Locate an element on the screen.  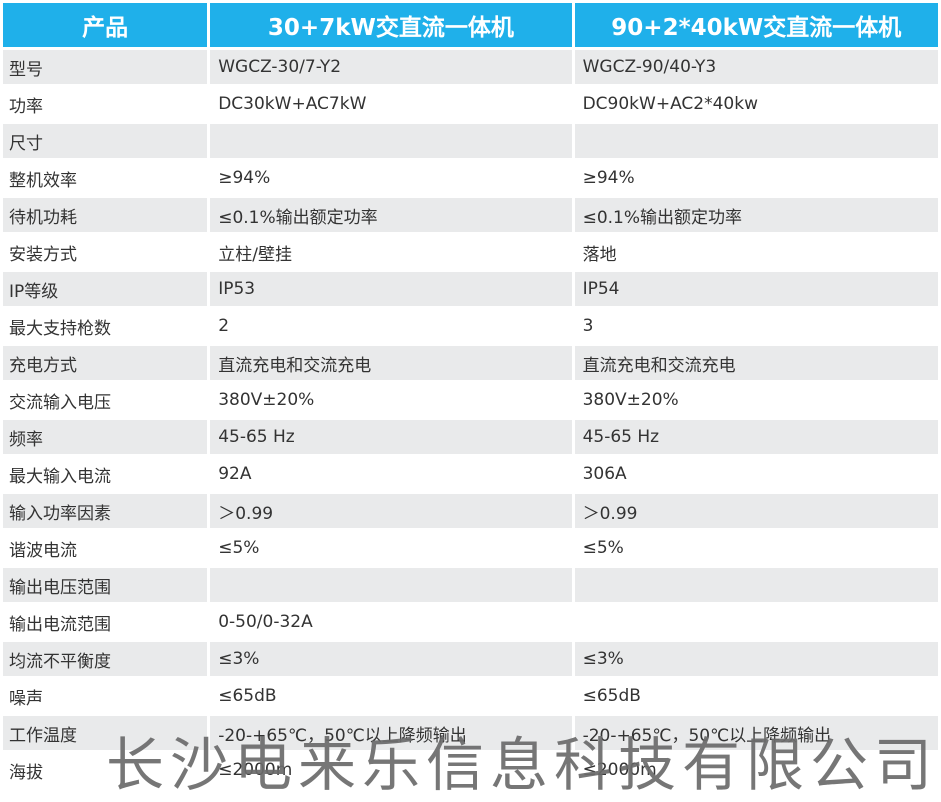
spec-value: 3 is located at coordinates (756, 326).